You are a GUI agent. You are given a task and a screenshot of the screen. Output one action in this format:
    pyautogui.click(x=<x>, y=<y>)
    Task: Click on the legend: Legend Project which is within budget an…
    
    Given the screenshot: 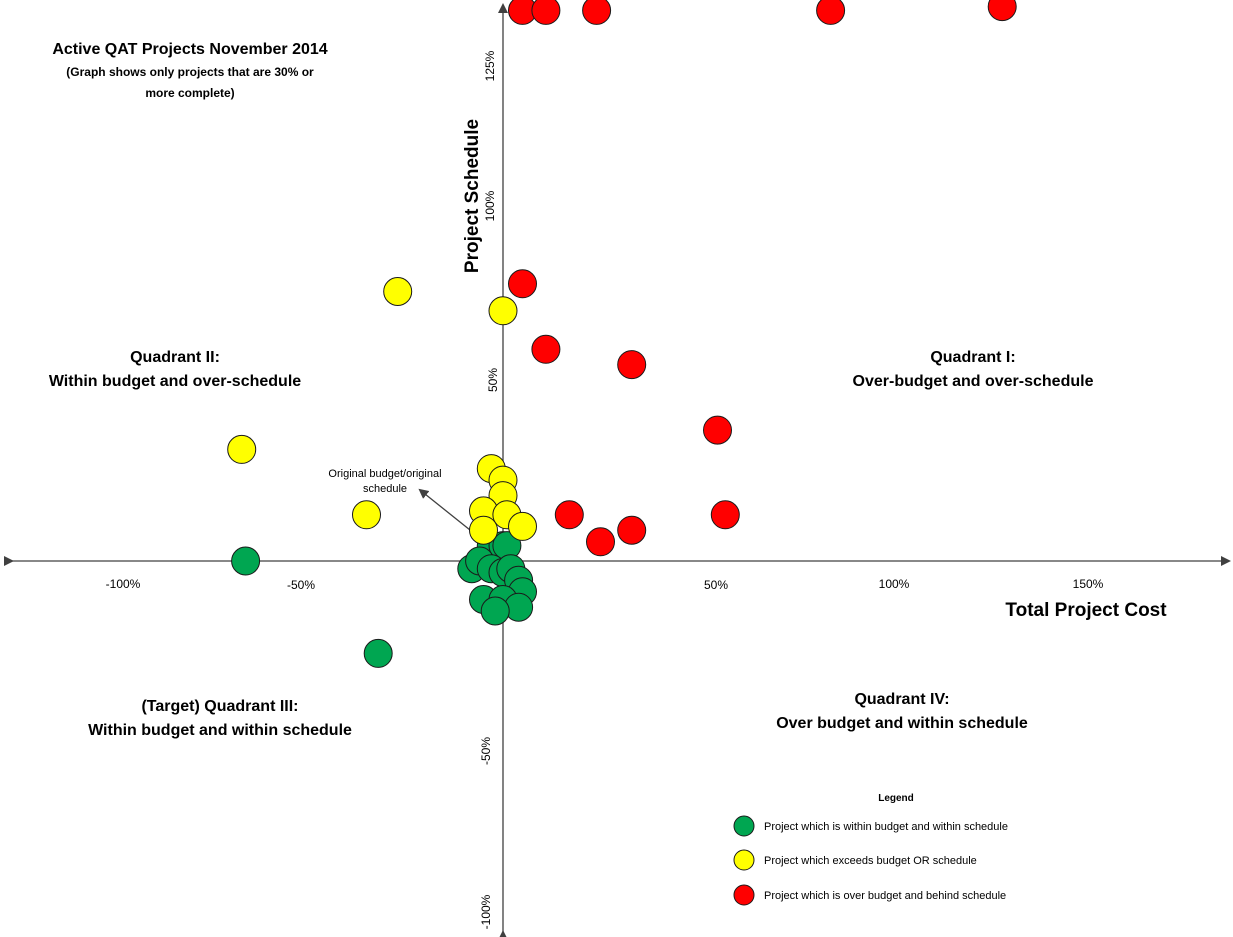 What is the action you would take?
    pyautogui.click(x=870, y=849)
    